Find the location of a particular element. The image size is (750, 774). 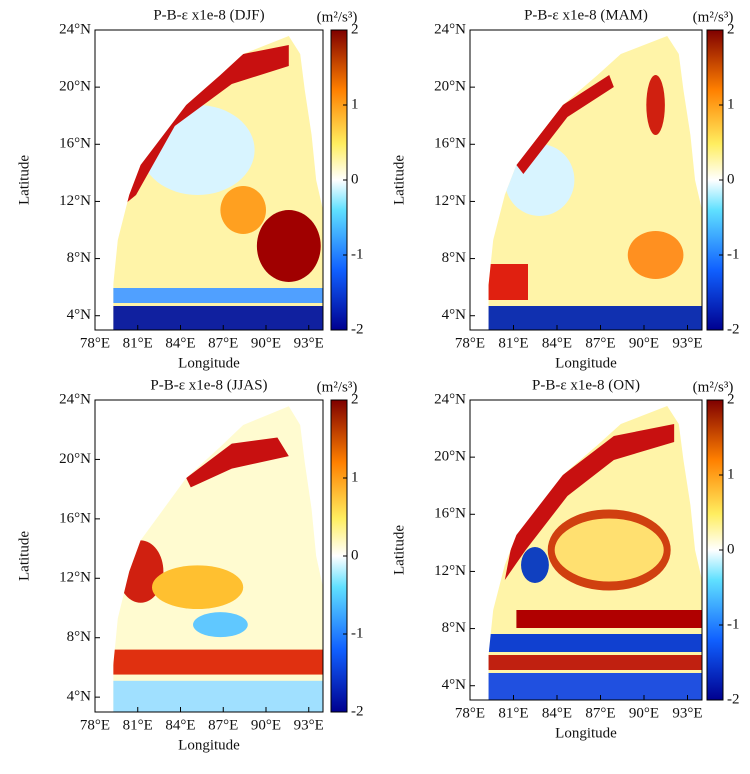

field-jjas is located at coordinates (218, 559).